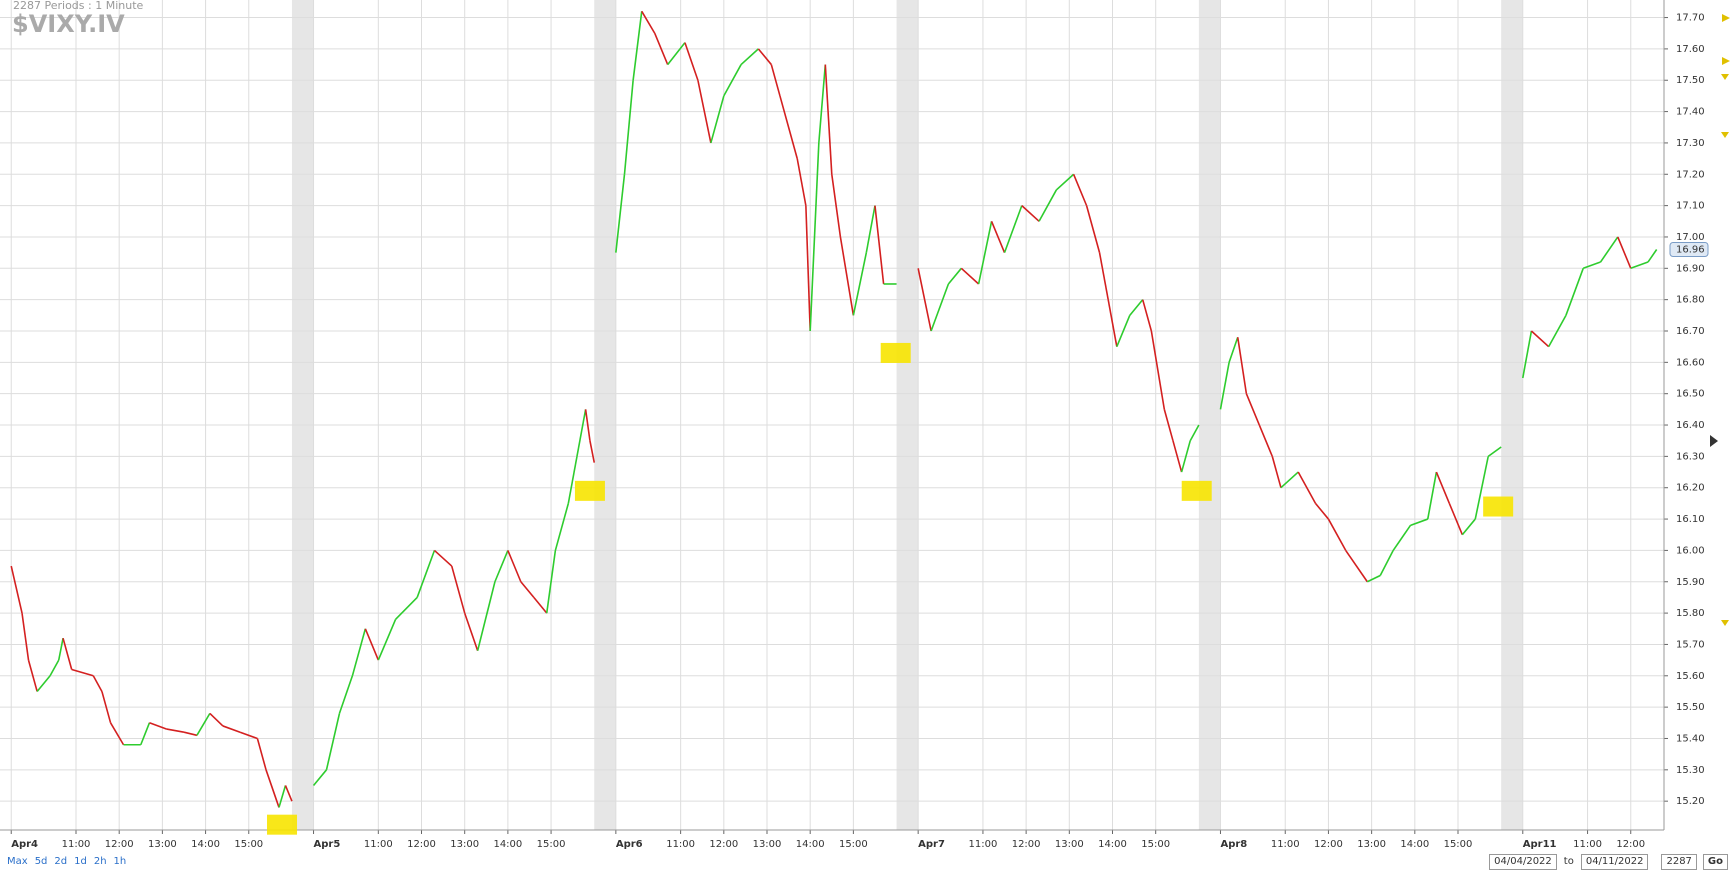  What do you see at coordinates (1690, 582) in the screenshot?
I see `y-tick-label: 15.90` at bounding box center [1690, 582].